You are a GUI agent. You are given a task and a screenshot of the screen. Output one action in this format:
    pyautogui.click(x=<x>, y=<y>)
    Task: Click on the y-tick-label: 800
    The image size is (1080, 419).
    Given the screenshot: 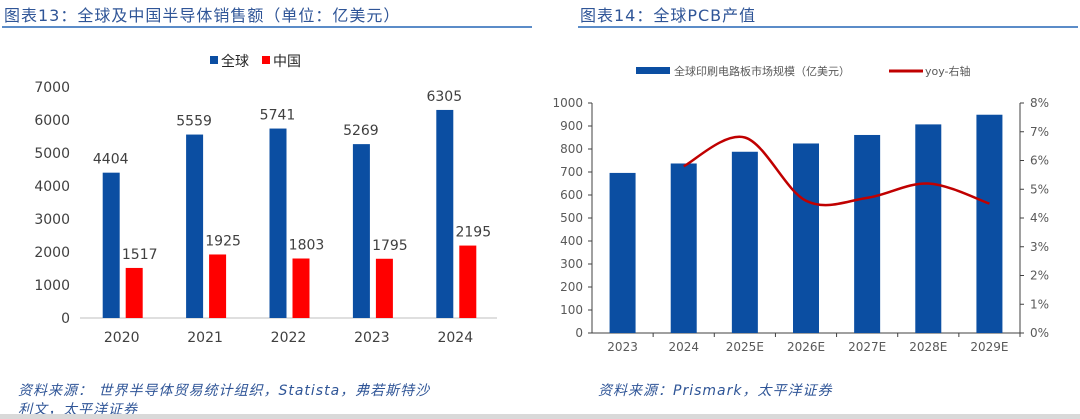 What is the action you would take?
    pyautogui.click(x=571, y=149)
    